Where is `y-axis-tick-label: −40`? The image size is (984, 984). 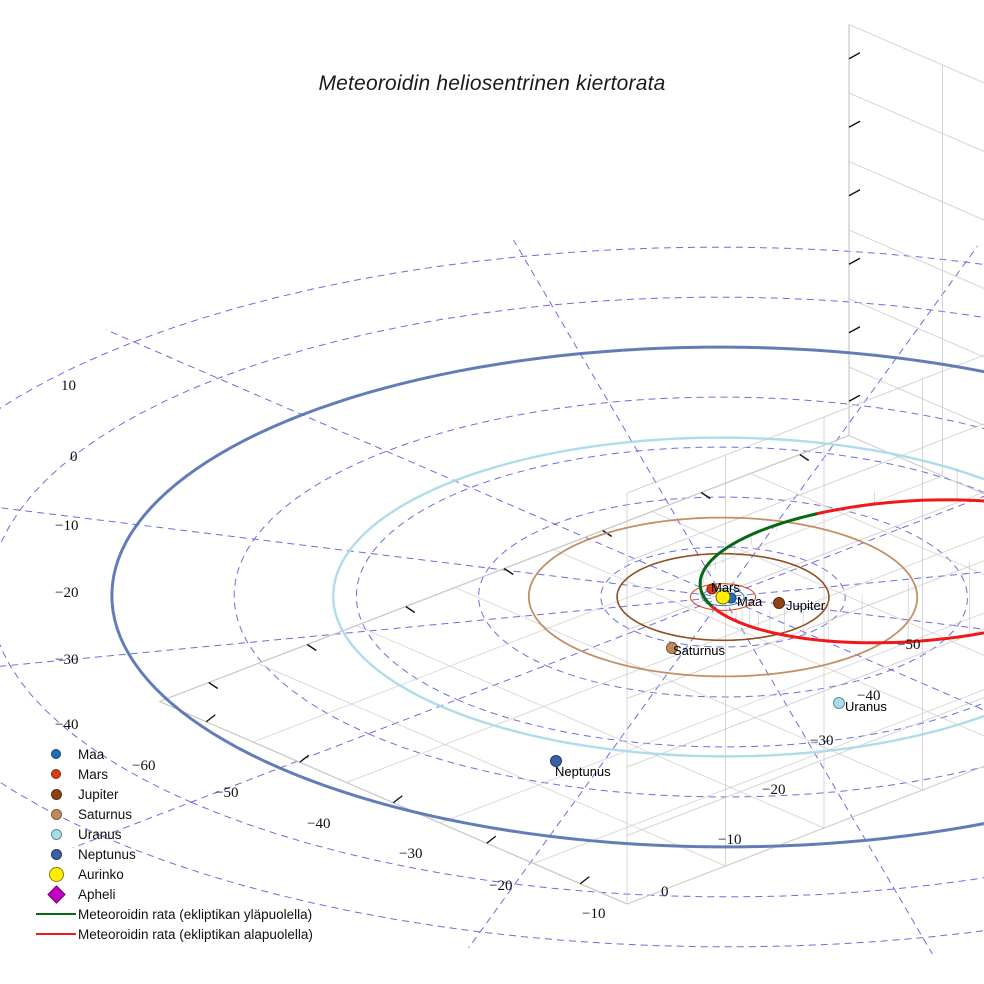
y-axis-tick-label: −40 is located at coordinates (869, 696).